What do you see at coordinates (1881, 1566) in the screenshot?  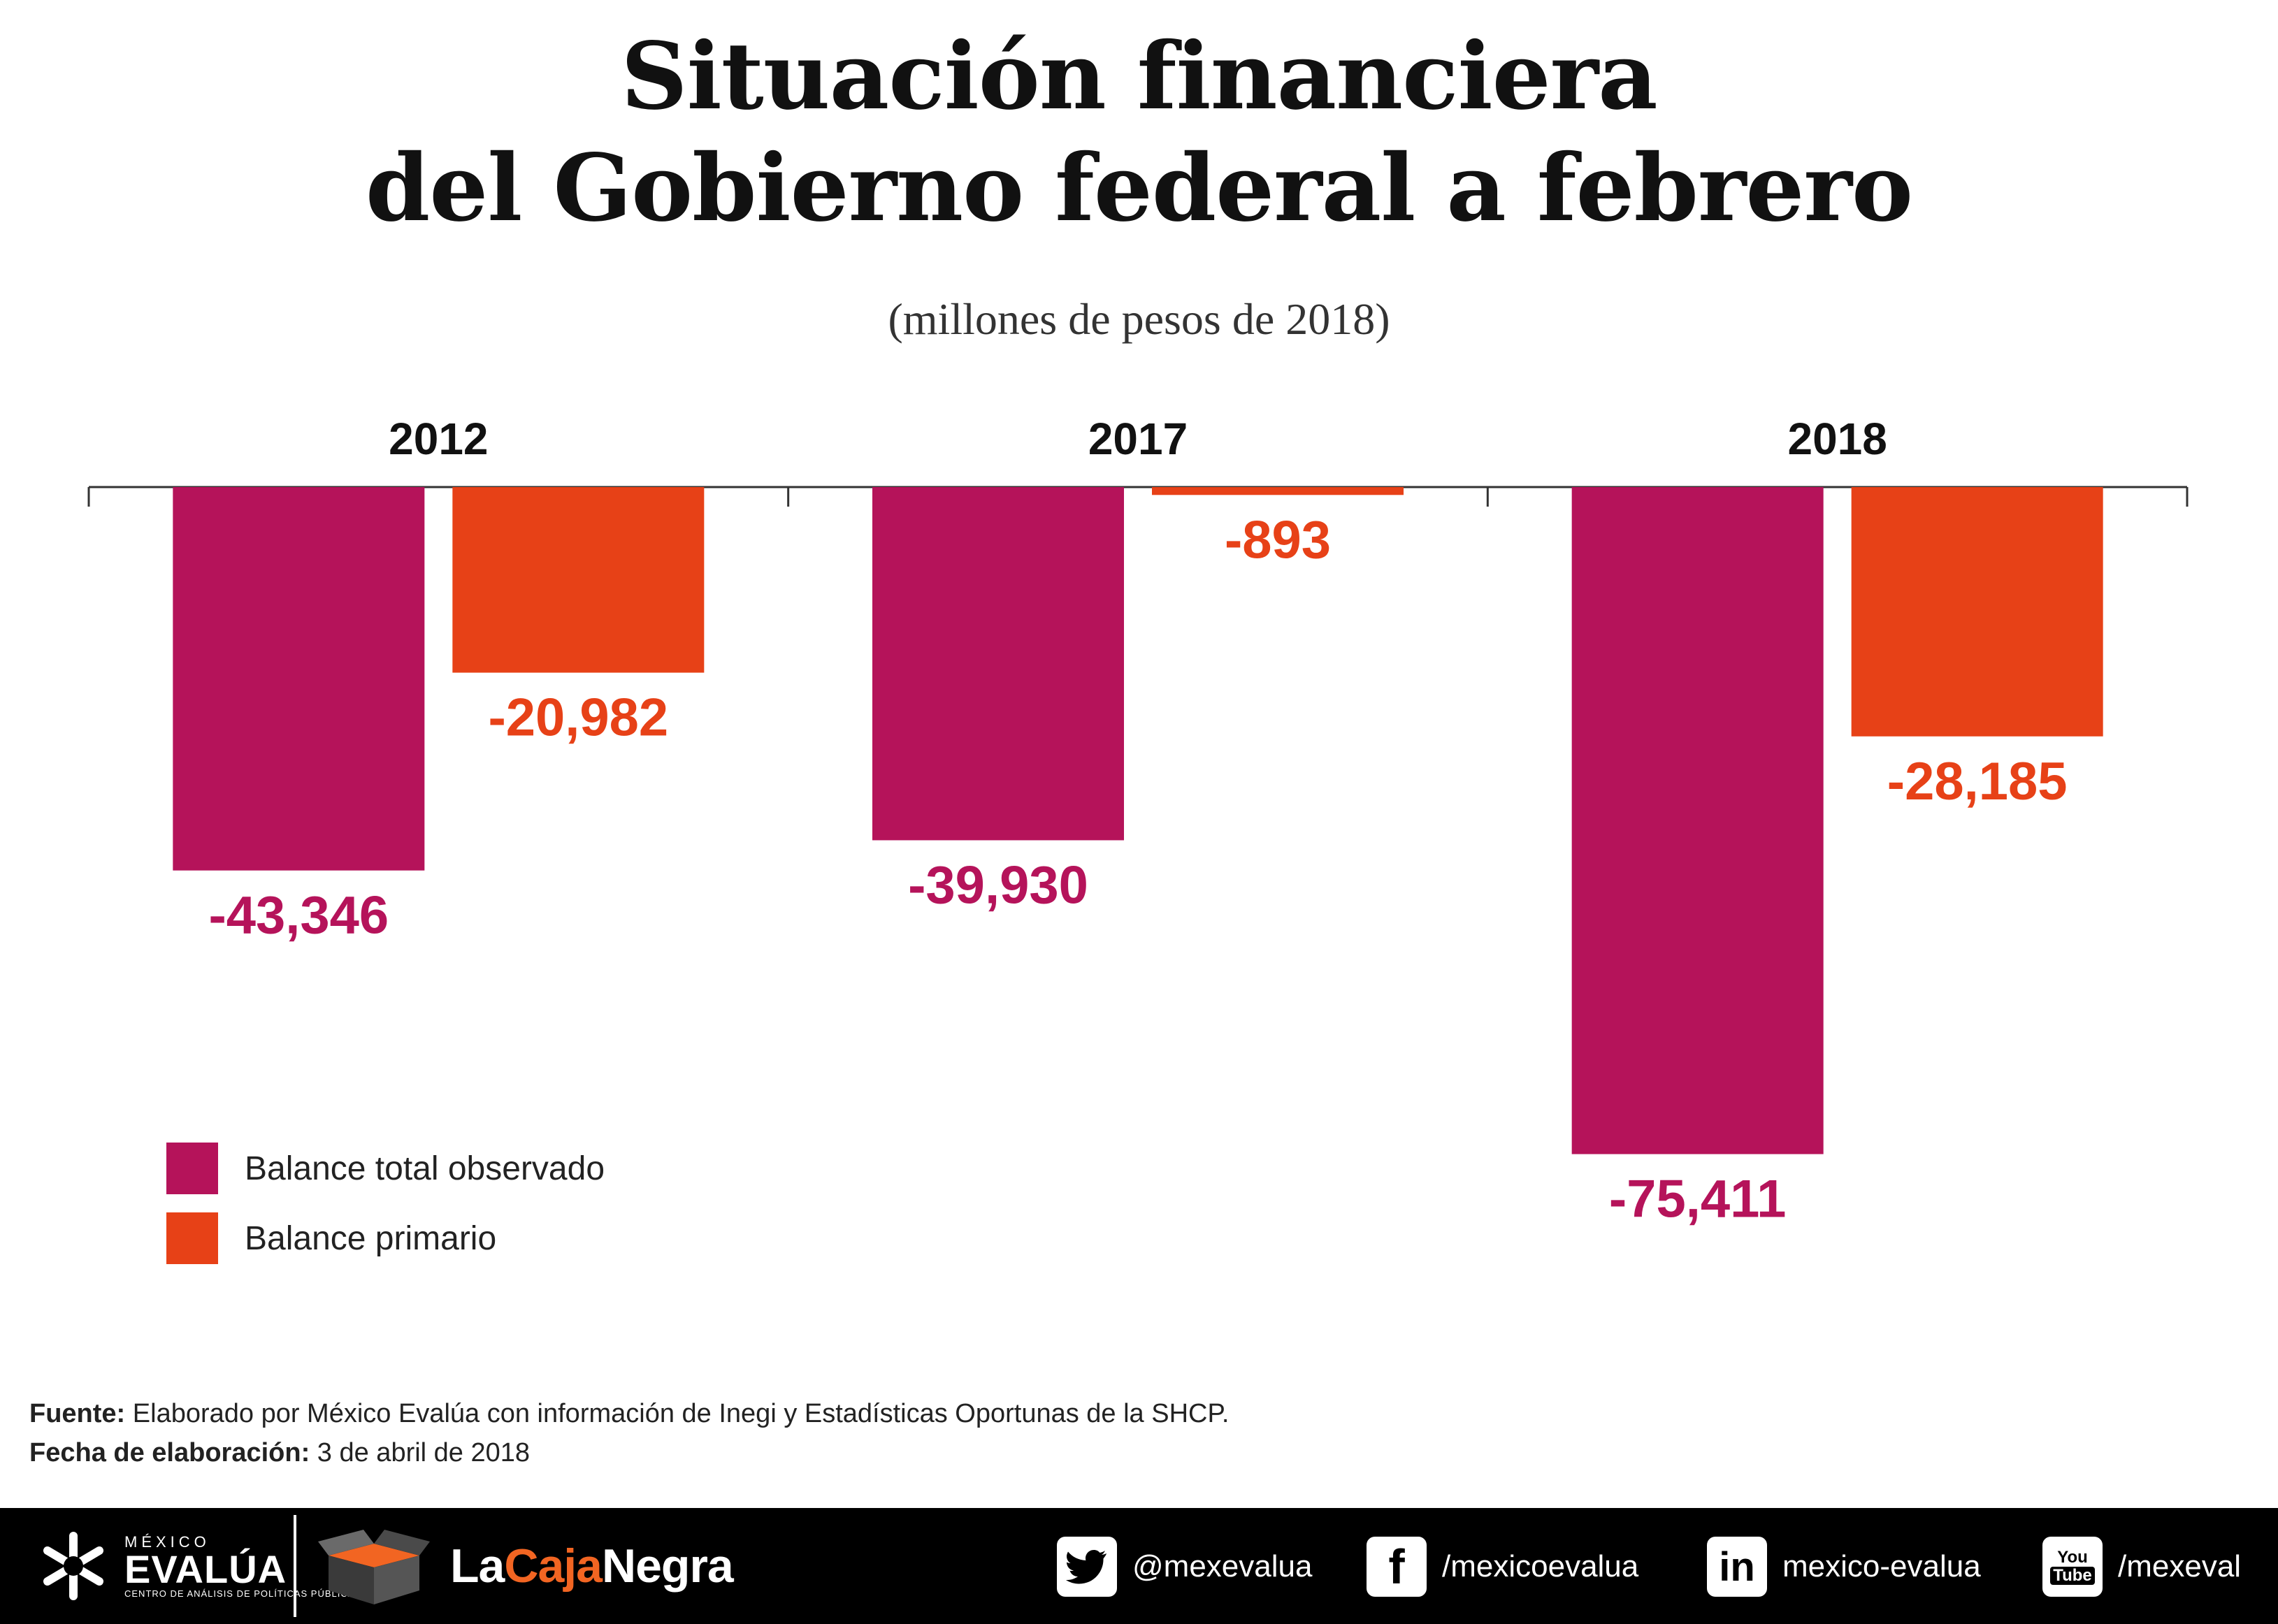 I see `linkedin-handle: mexico-evalua` at bounding box center [1881, 1566].